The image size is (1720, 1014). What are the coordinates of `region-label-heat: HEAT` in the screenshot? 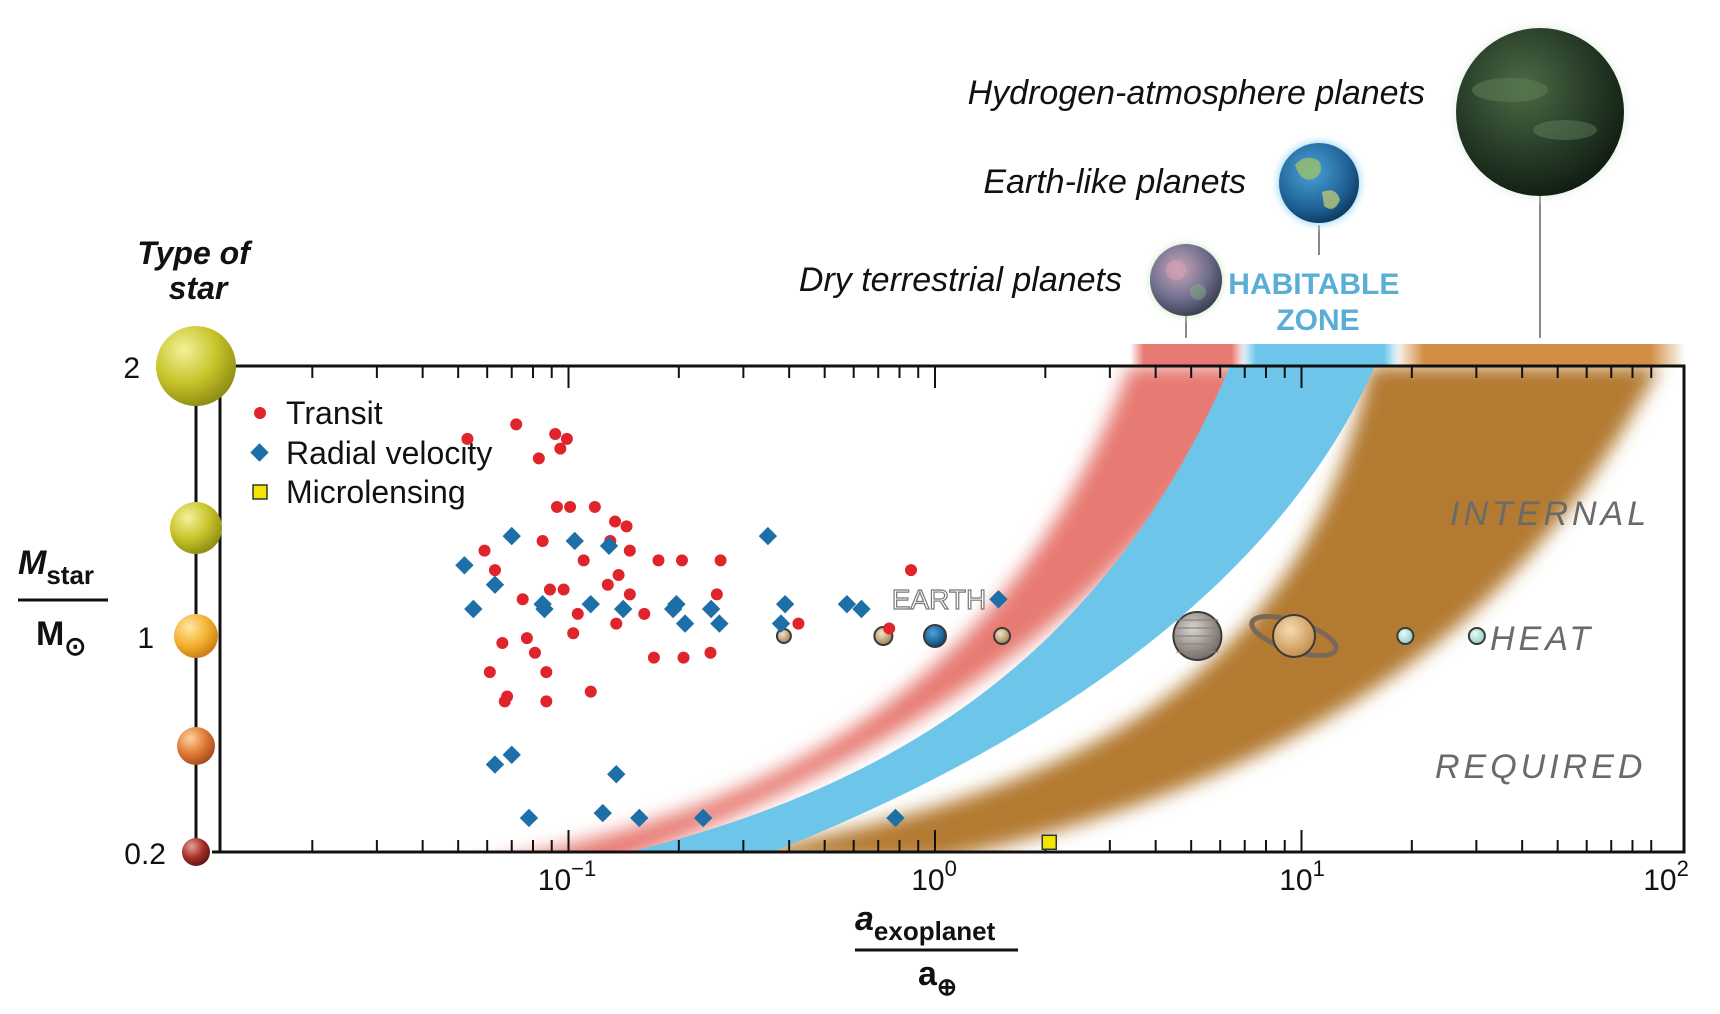 It's located at (1542, 639).